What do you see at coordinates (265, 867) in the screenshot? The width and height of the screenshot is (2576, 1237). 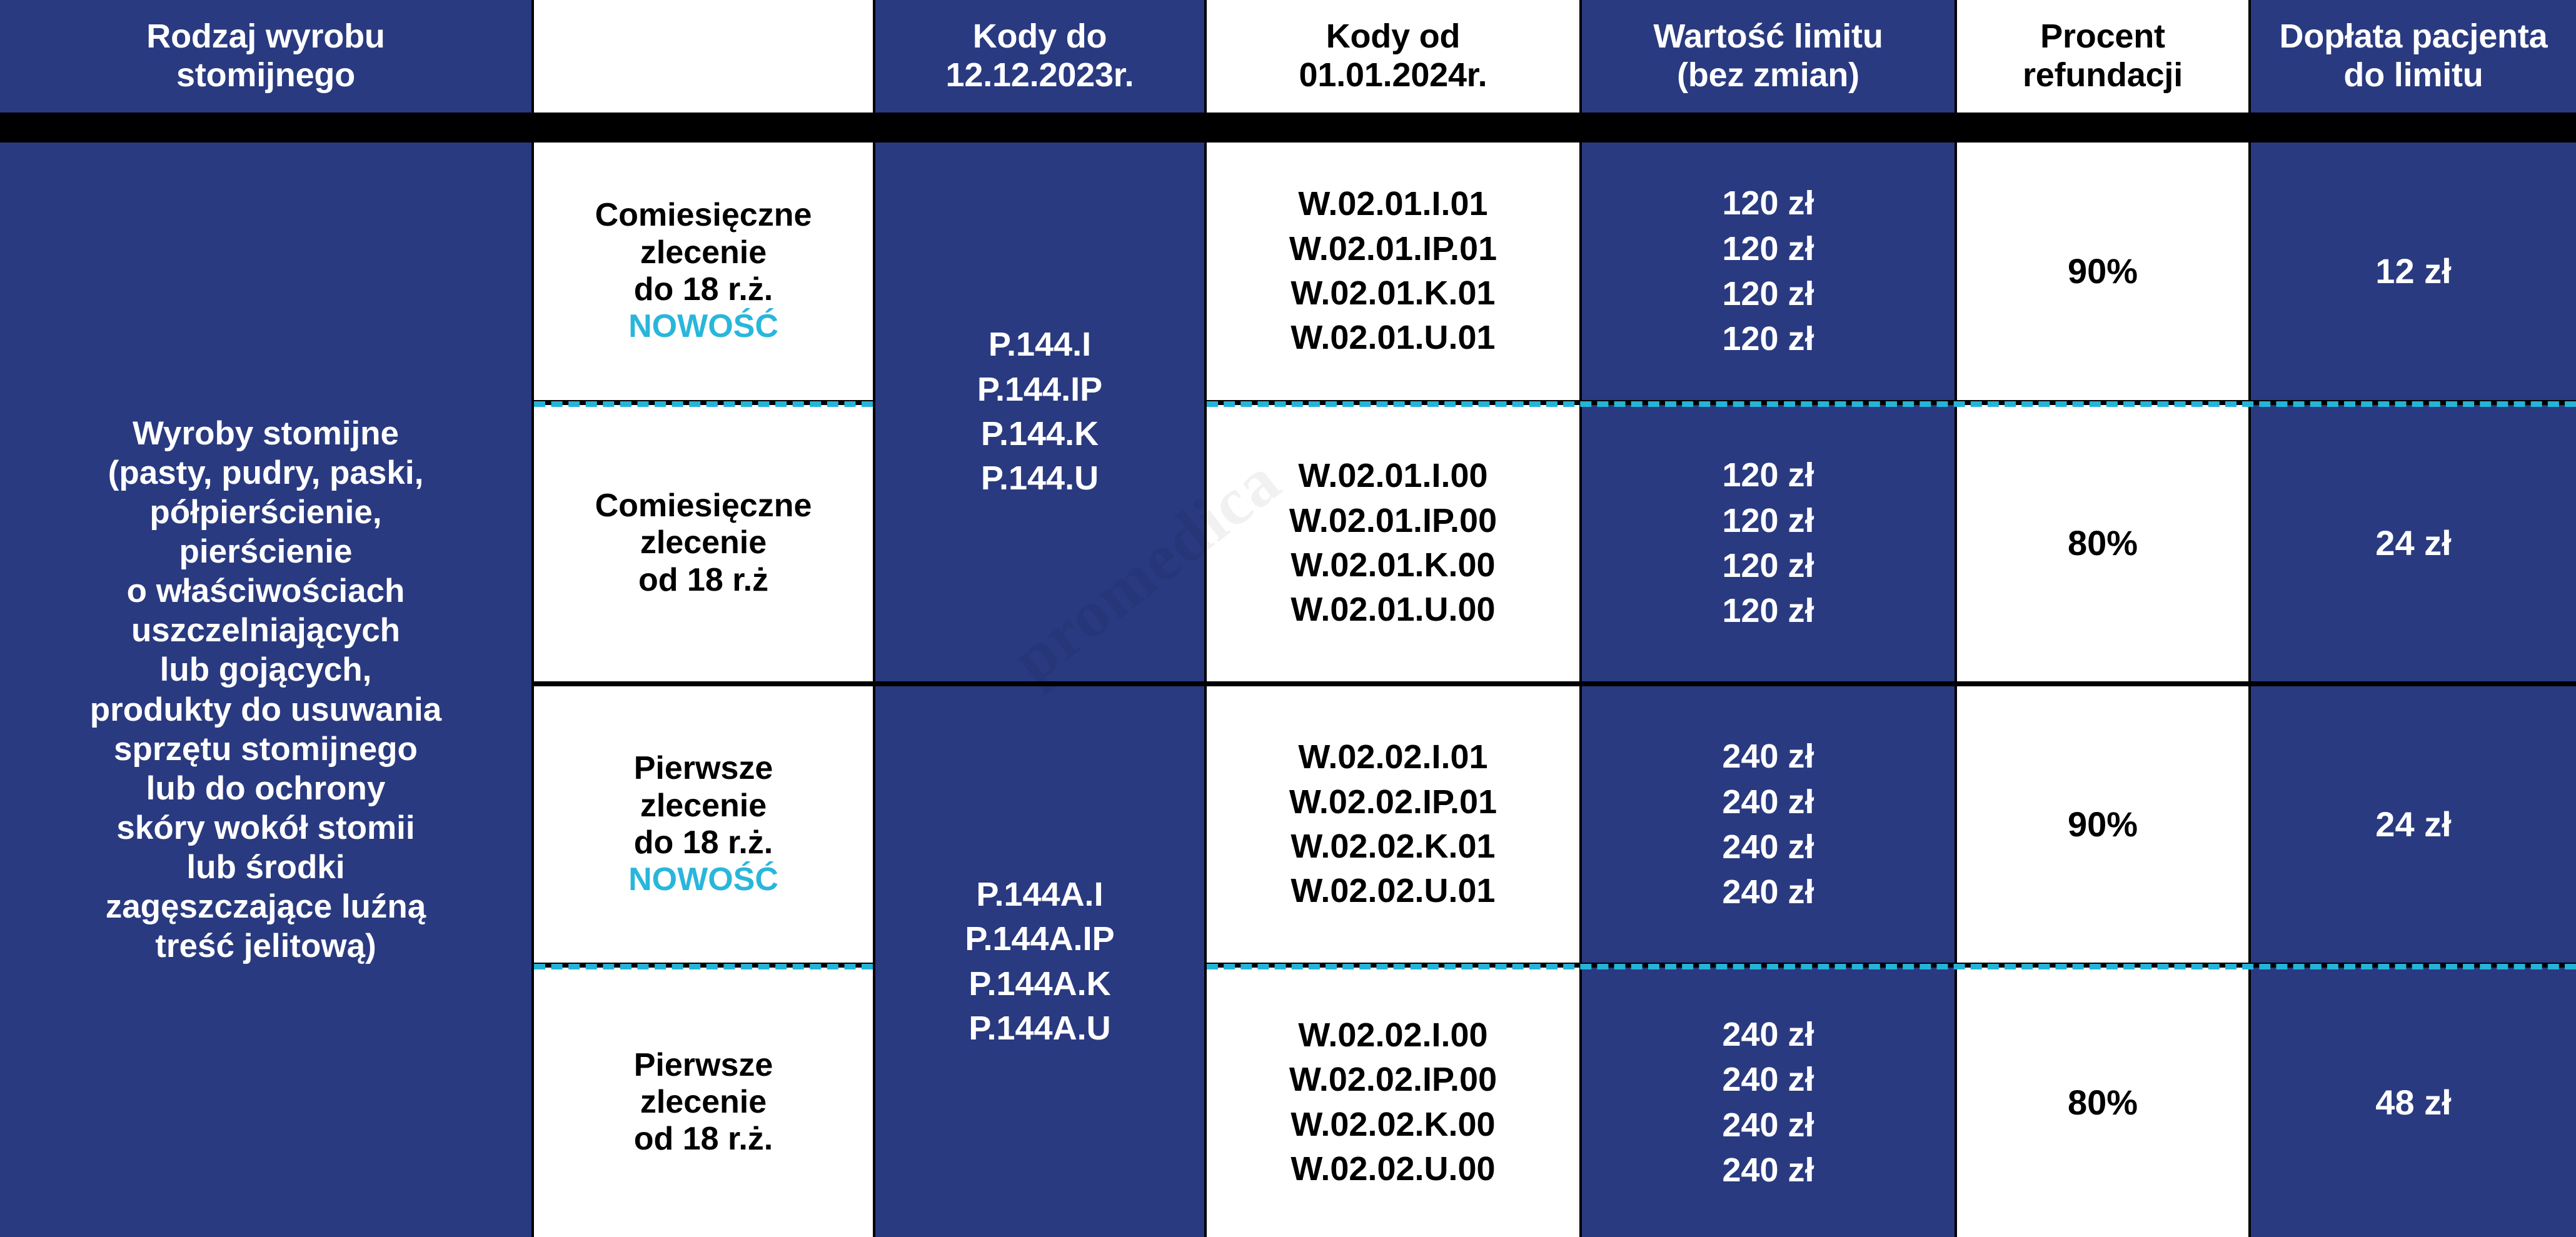 I see `product-line: lub środki` at bounding box center [265, 867].